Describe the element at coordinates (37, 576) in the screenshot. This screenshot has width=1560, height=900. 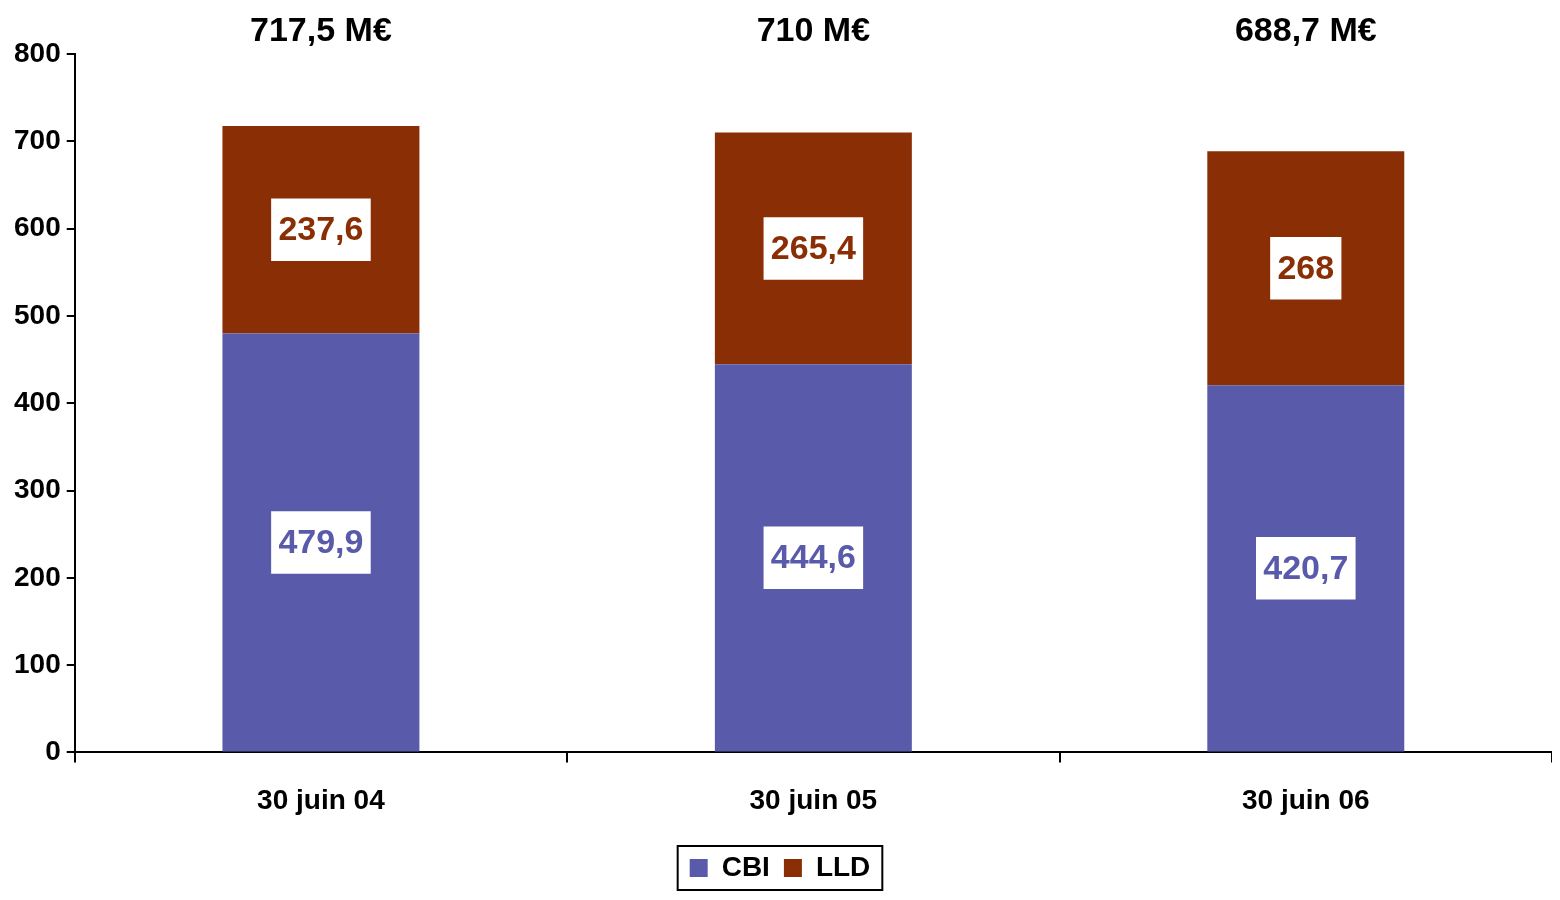
I see `y-tick-label: 200` at that location.